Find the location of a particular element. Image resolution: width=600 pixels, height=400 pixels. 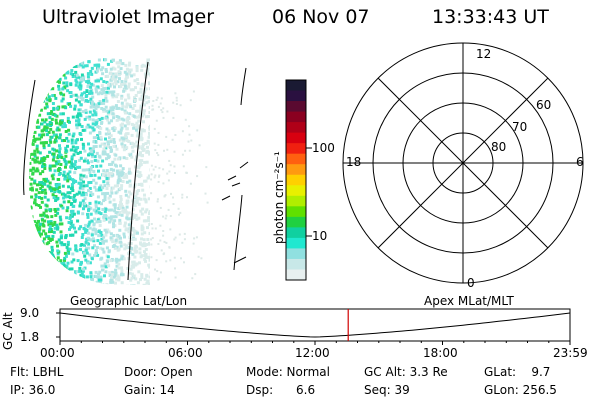

colorbar is located at coordinates (298, 180).